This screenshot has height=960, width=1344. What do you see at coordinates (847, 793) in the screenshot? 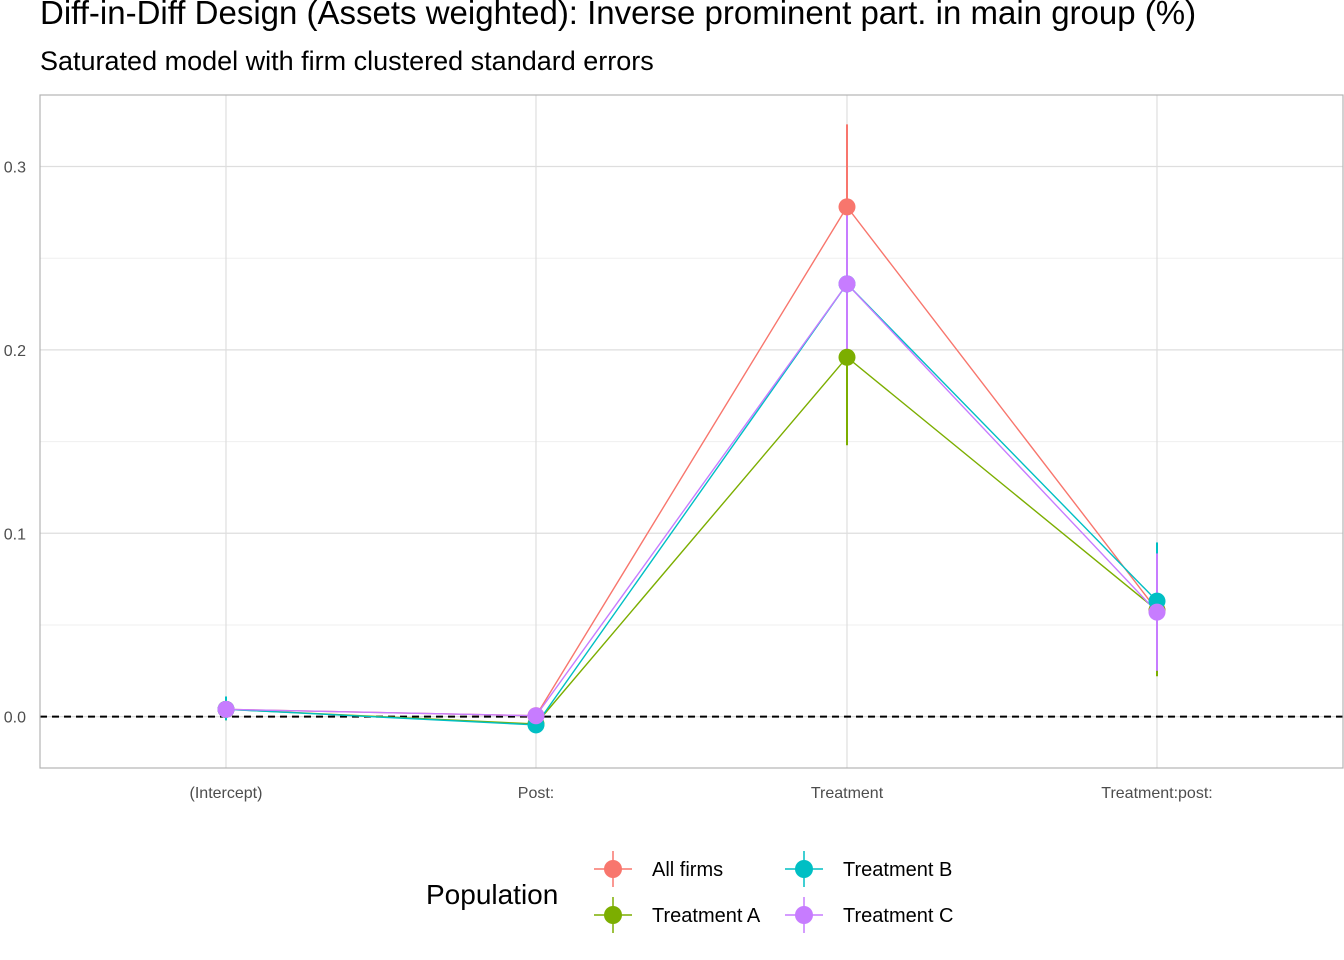
I see `x-tick-label: Treatment` at bounding box center [847, 793].